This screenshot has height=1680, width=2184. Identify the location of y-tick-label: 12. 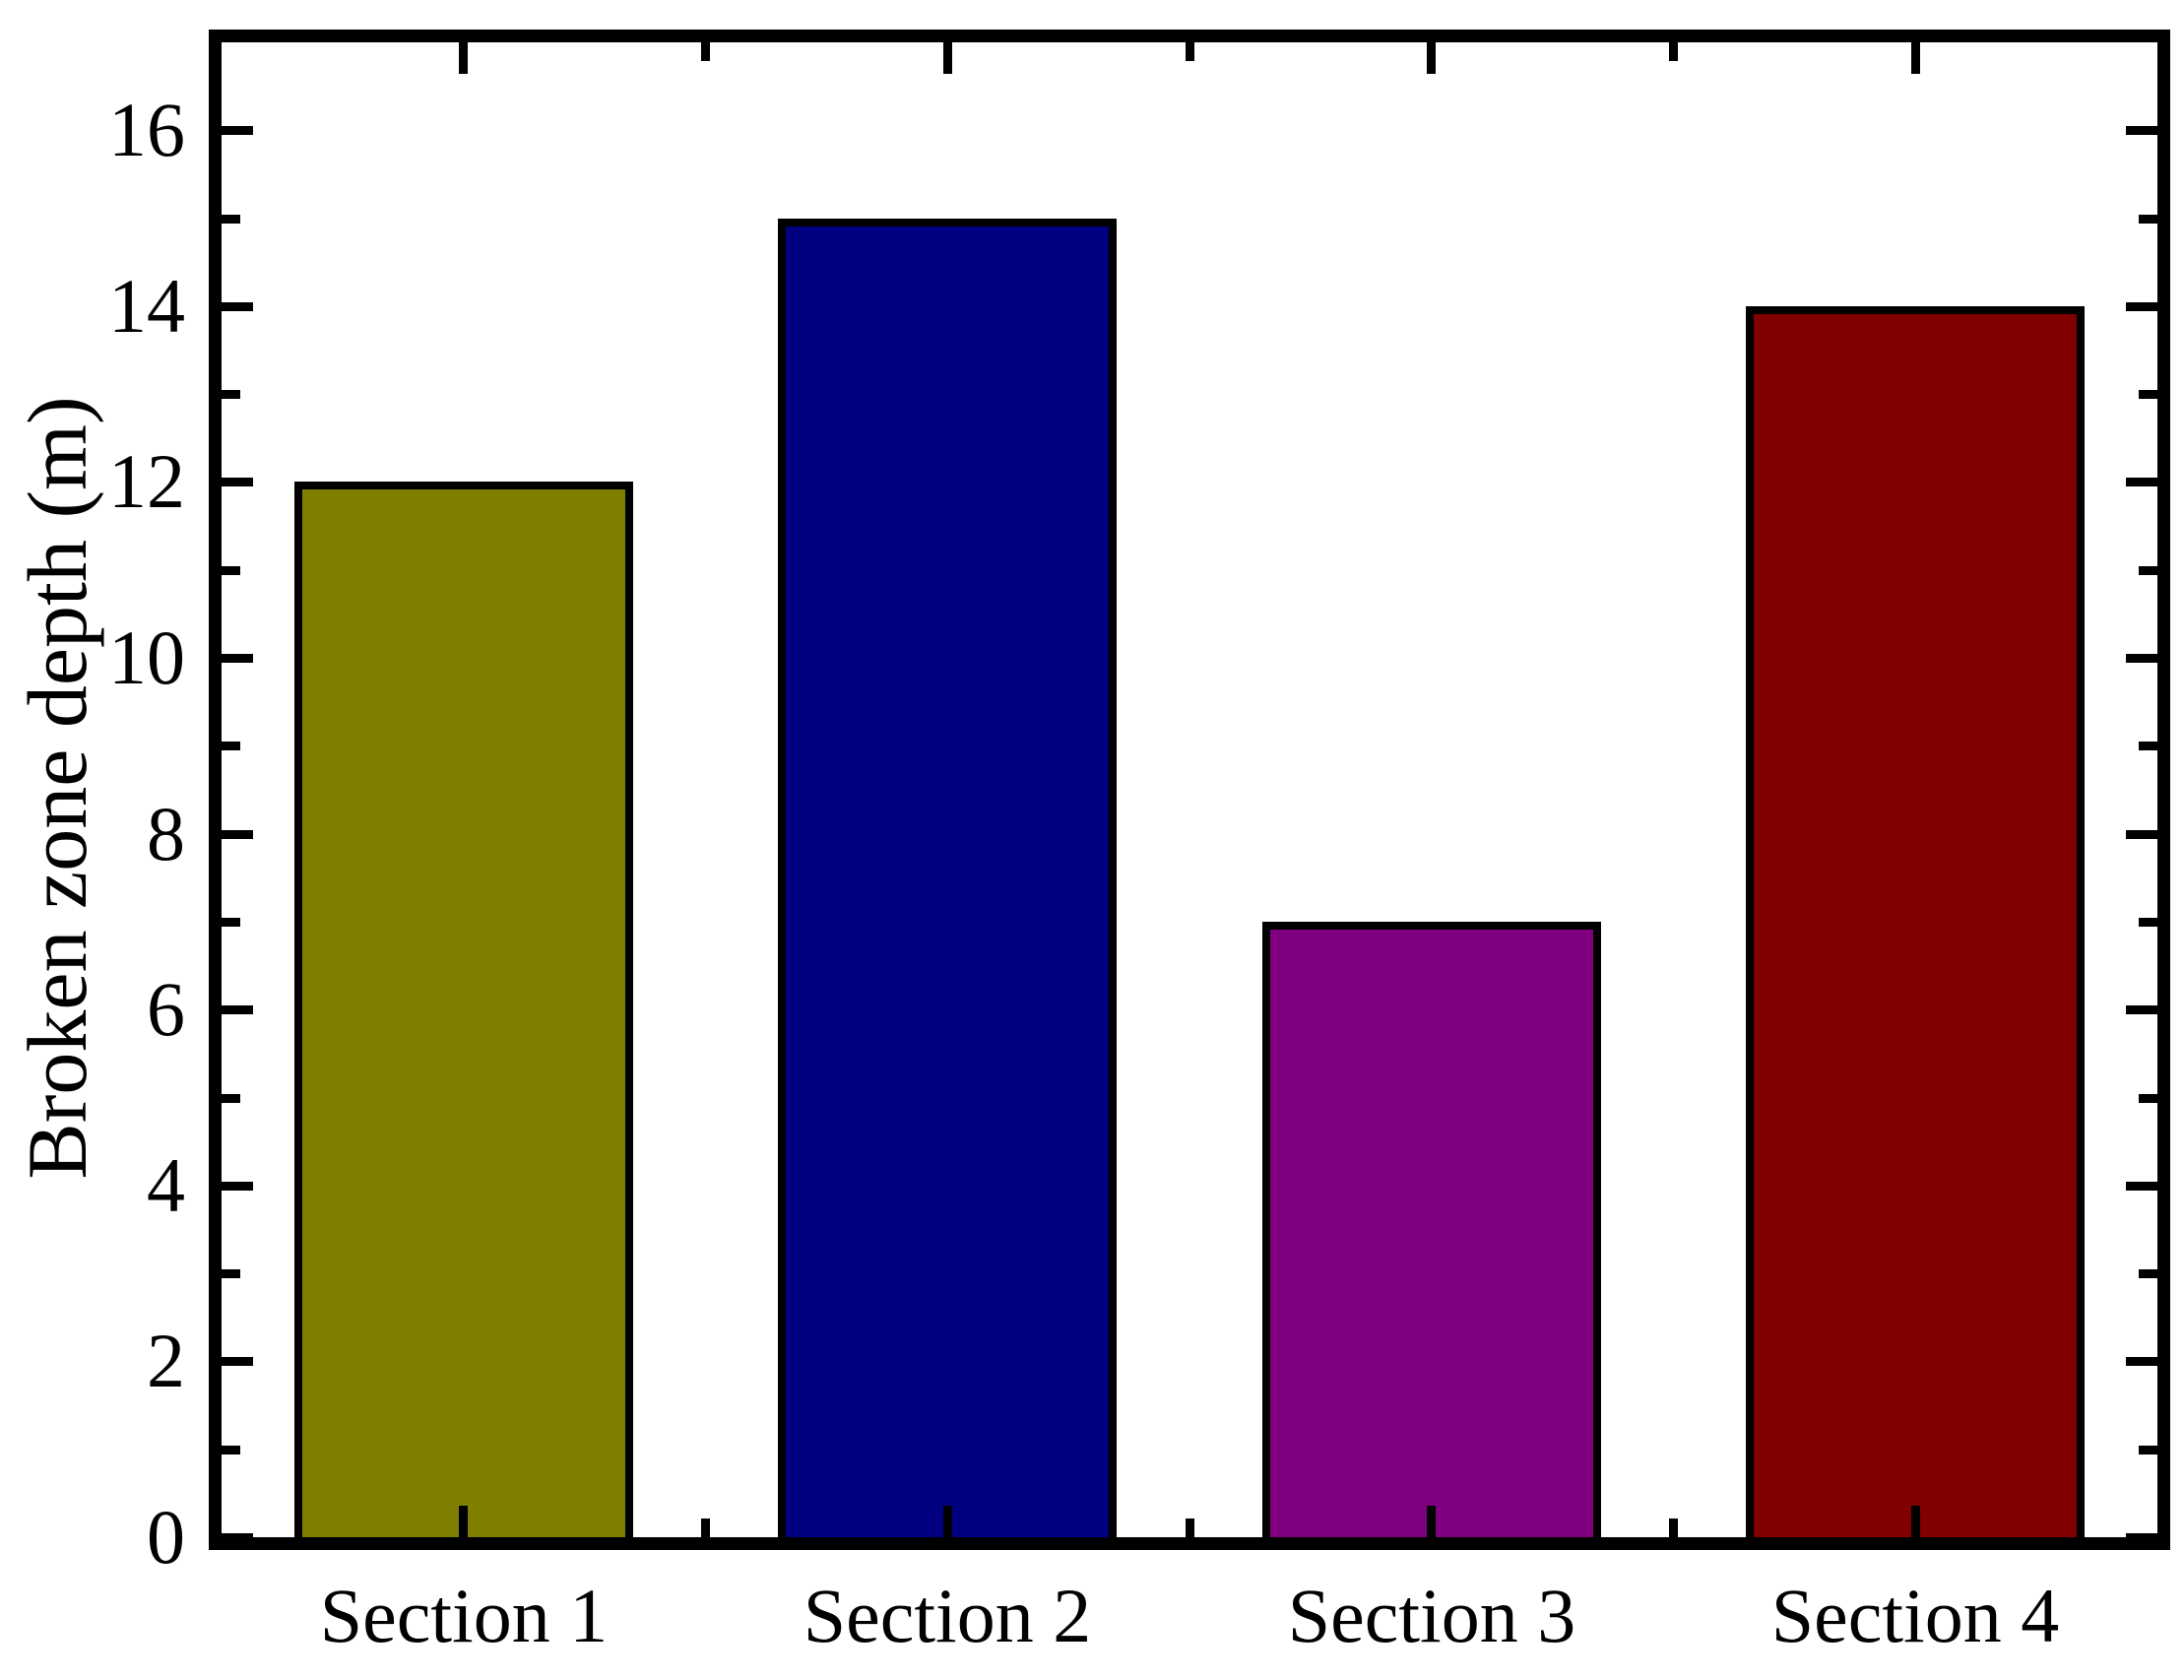
(146, 481).